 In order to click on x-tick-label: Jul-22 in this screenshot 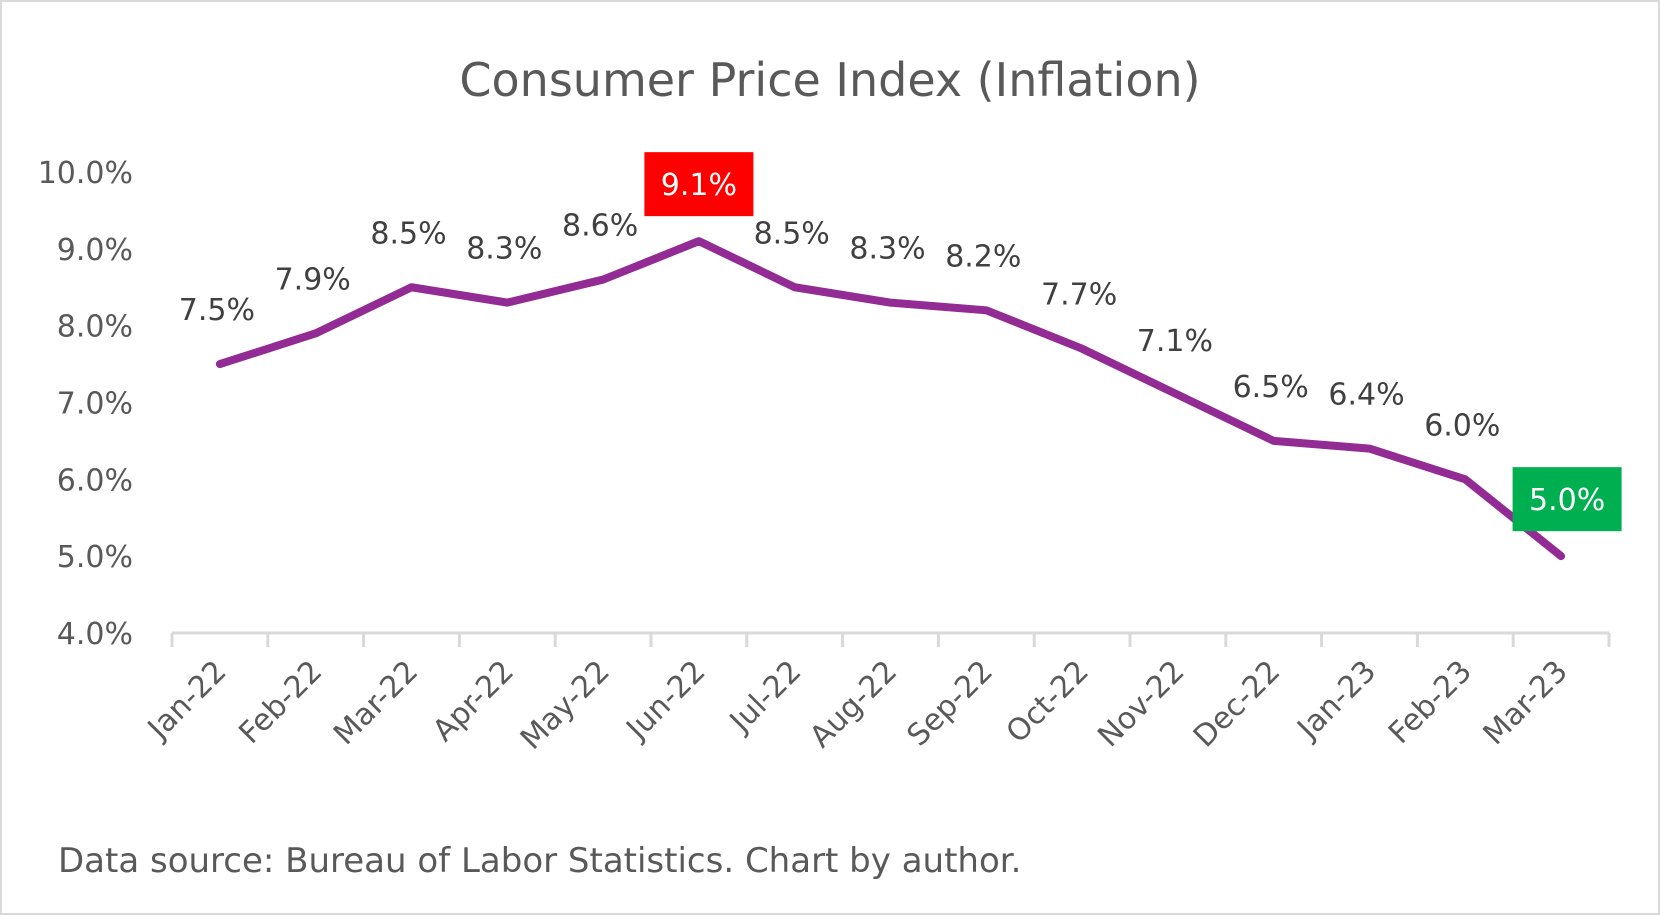, I will do `click(765, 697)`.